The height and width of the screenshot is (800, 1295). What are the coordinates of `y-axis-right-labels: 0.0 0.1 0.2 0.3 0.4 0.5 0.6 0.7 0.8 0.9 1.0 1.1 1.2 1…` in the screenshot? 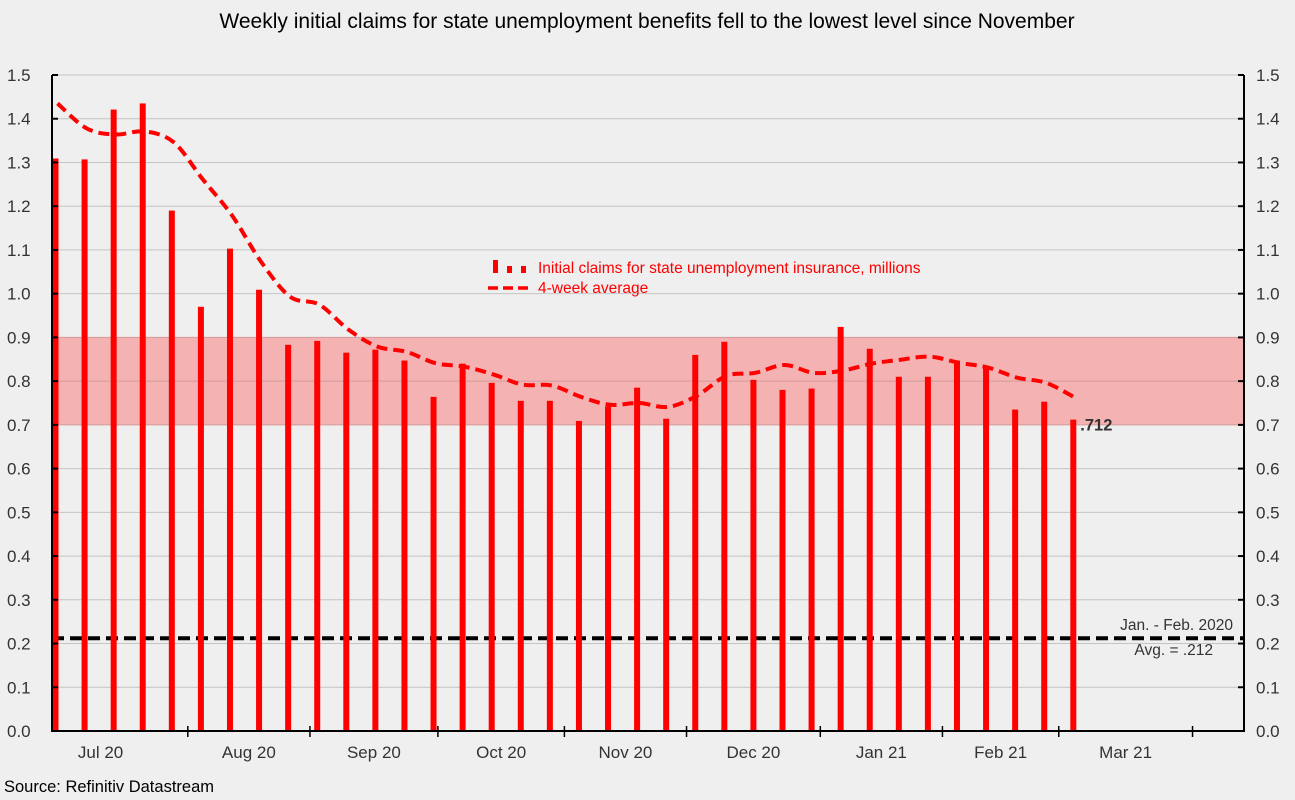 It's located at (1268, 403).